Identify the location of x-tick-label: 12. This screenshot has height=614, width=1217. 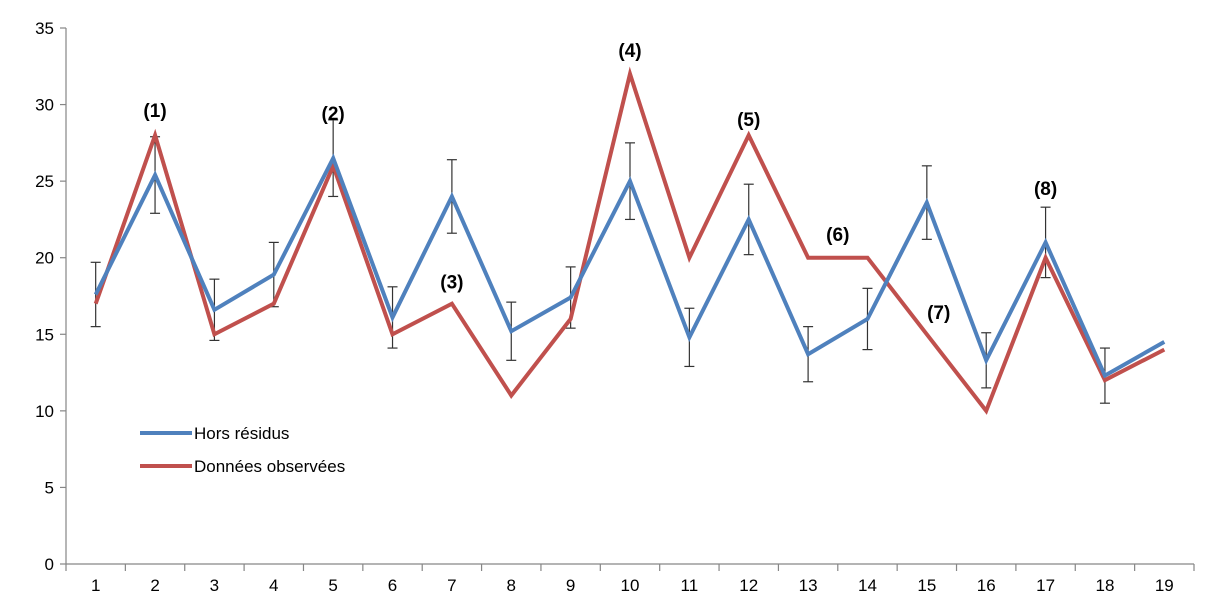
(748, 585).